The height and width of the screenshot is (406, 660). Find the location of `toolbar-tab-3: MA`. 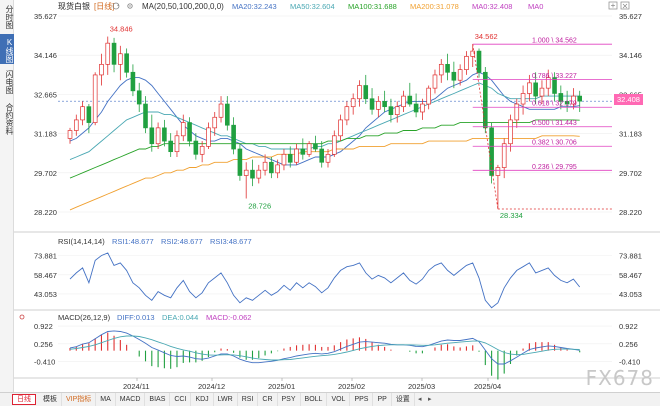

toolbar-tab-3: MA is located at coordinates (106, 399).